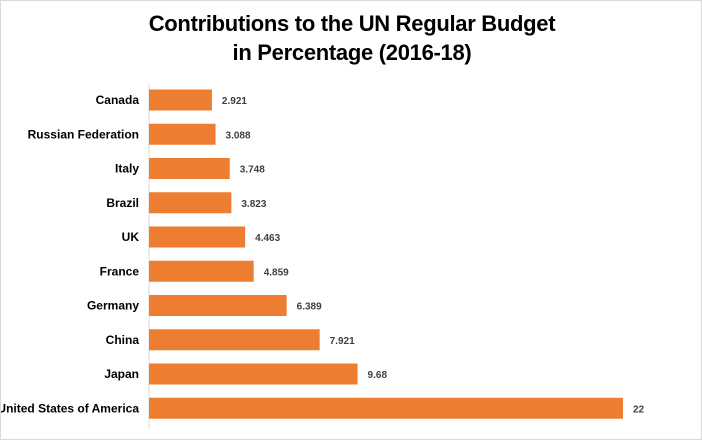 This screenshot has height=440, width=702. Describe the element at coordinates (190, 203) in the screenshot. I see `bar-brazil` at that location.